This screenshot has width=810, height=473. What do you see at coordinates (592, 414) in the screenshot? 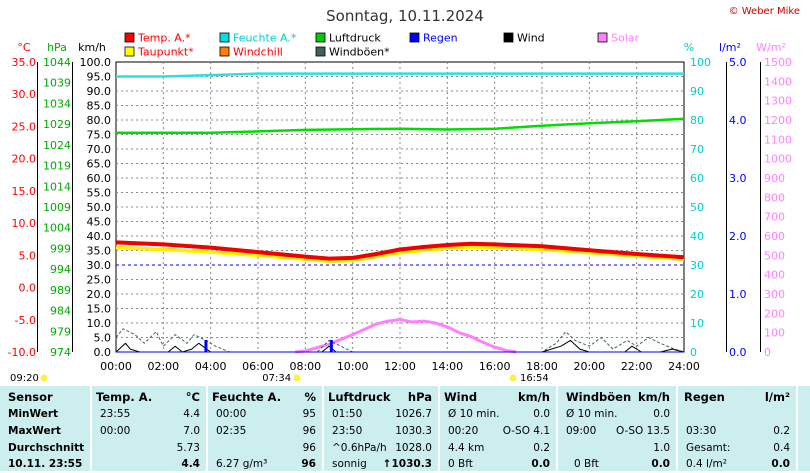
I see `gust-min-label: Ø 10 min.` at bounding box center [592, 414].